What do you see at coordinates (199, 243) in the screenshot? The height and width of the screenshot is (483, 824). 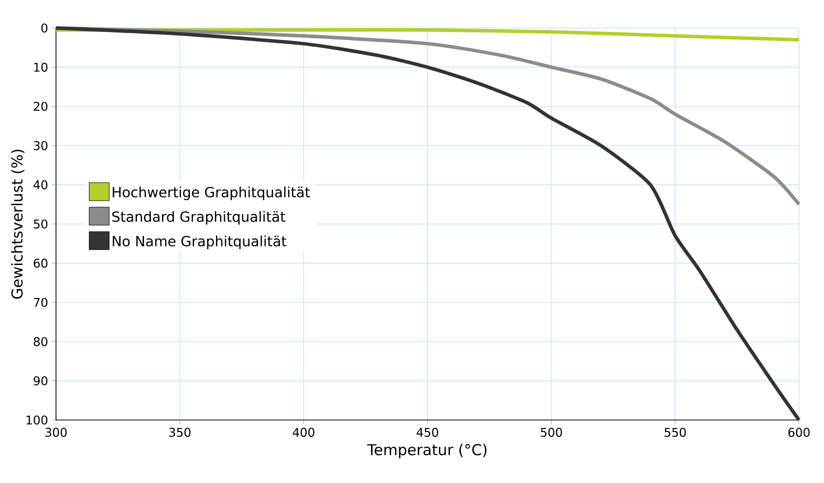 I see `legend-label: No Name Graphitqualität` at bounding box center [199, 243].